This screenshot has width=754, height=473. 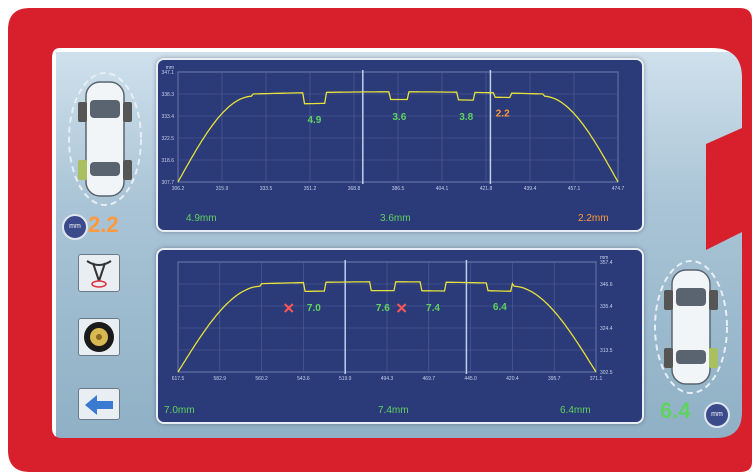 I want to click on bottom-readout-center: 7.4mm, so click(x=393, y=410).